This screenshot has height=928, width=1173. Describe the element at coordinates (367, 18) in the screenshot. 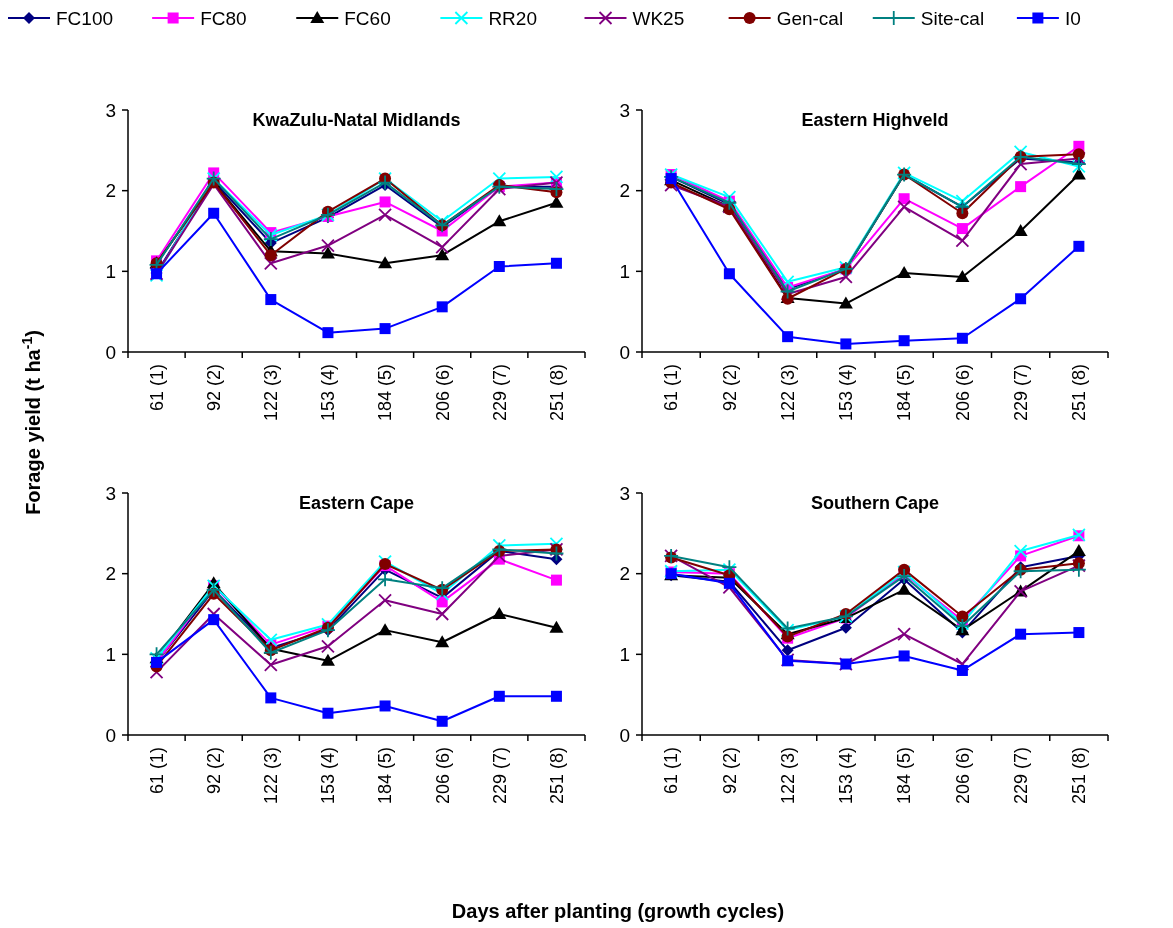

I see `legend-label: FC60` at that location.